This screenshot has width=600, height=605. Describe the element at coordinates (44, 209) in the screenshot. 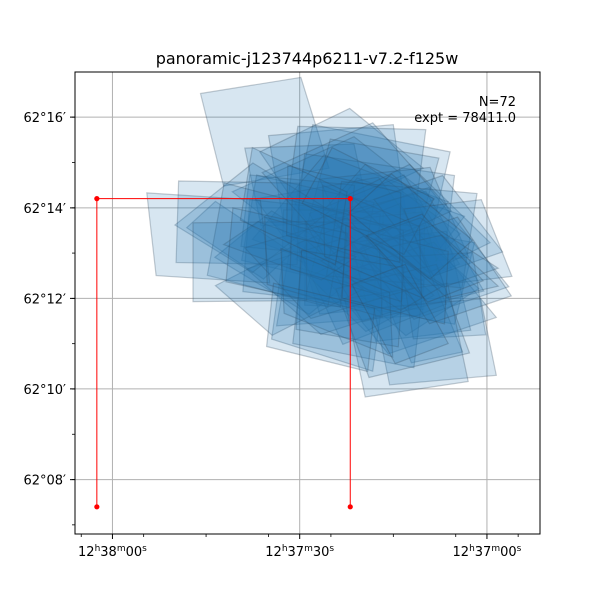

I see `y-tick-label: 62°14′` at that location.